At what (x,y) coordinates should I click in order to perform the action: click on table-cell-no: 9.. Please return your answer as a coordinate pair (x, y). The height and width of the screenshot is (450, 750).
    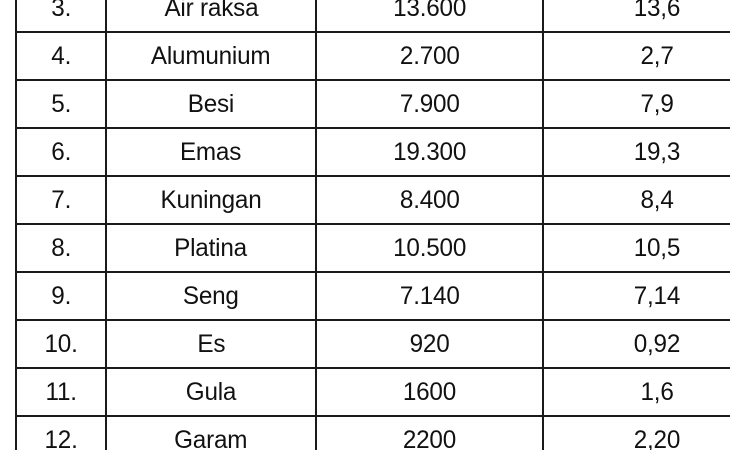
    Looking at the image, I should click on (61, 296).